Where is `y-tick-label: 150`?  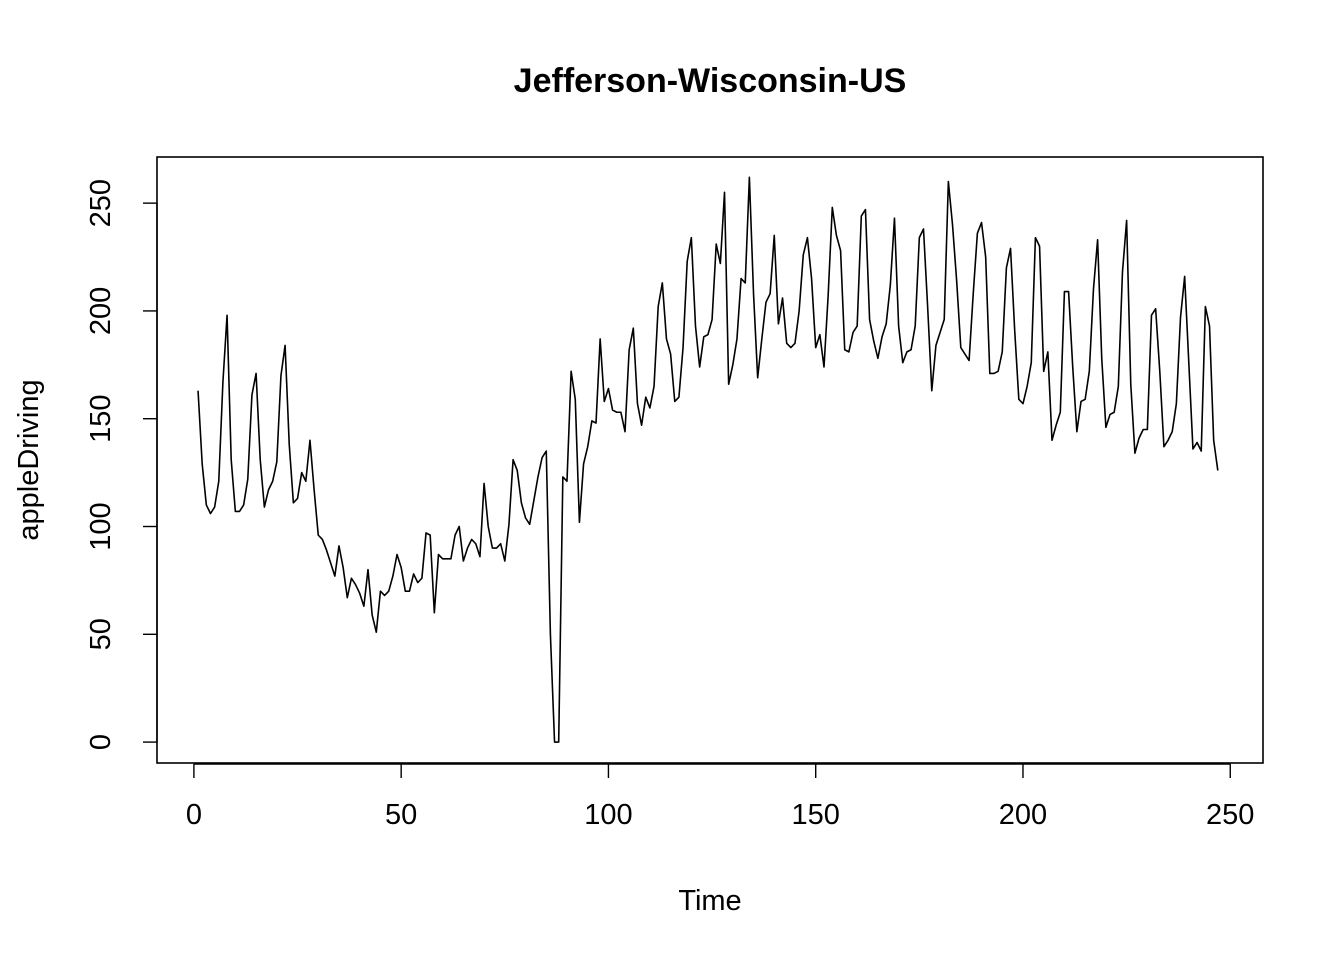
y-tick-label: 150 is located at coordinates (101, 419).